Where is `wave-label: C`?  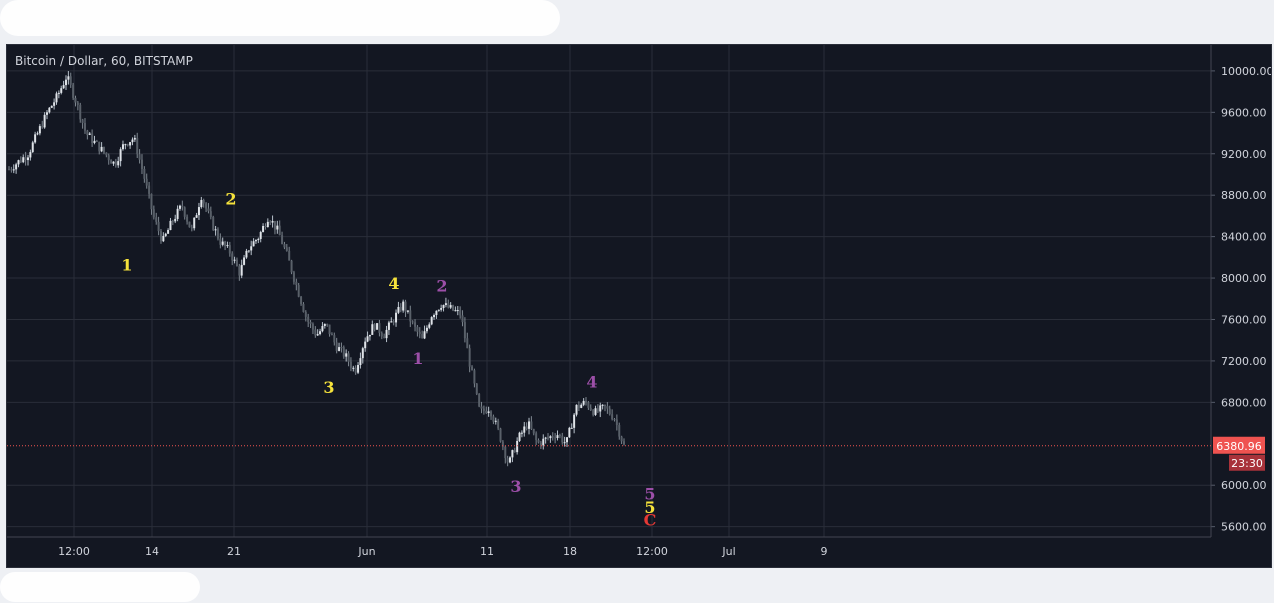 wave-label: C is located at coordinates (650, 519).